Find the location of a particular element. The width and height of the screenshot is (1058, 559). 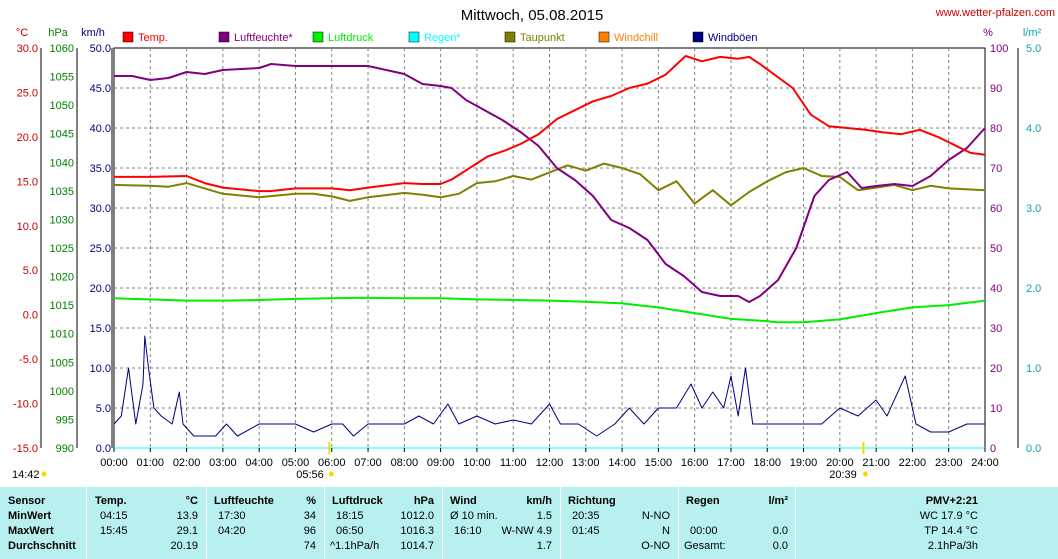

pressure-tick-label: 1055 is located at coordinates (62, 78).